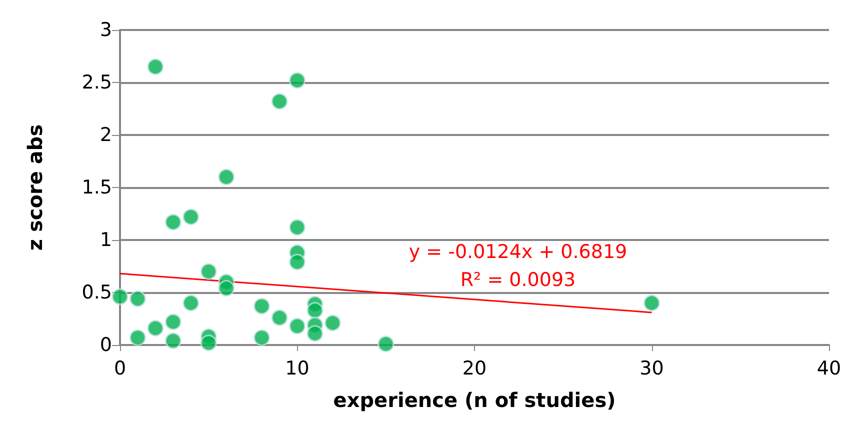 The width and height of the screenshot is (854, 446). I want to click on y-tick-label: 3, so click(106, 30).